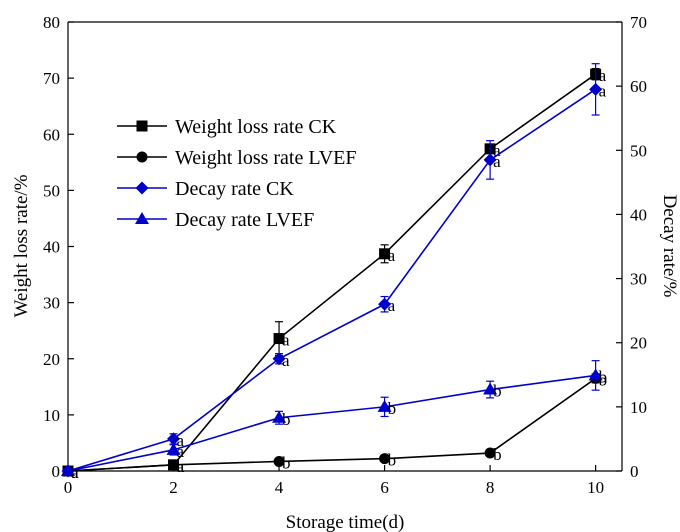  I want to click on y-tick-label-left: 0, so click(56, 471).